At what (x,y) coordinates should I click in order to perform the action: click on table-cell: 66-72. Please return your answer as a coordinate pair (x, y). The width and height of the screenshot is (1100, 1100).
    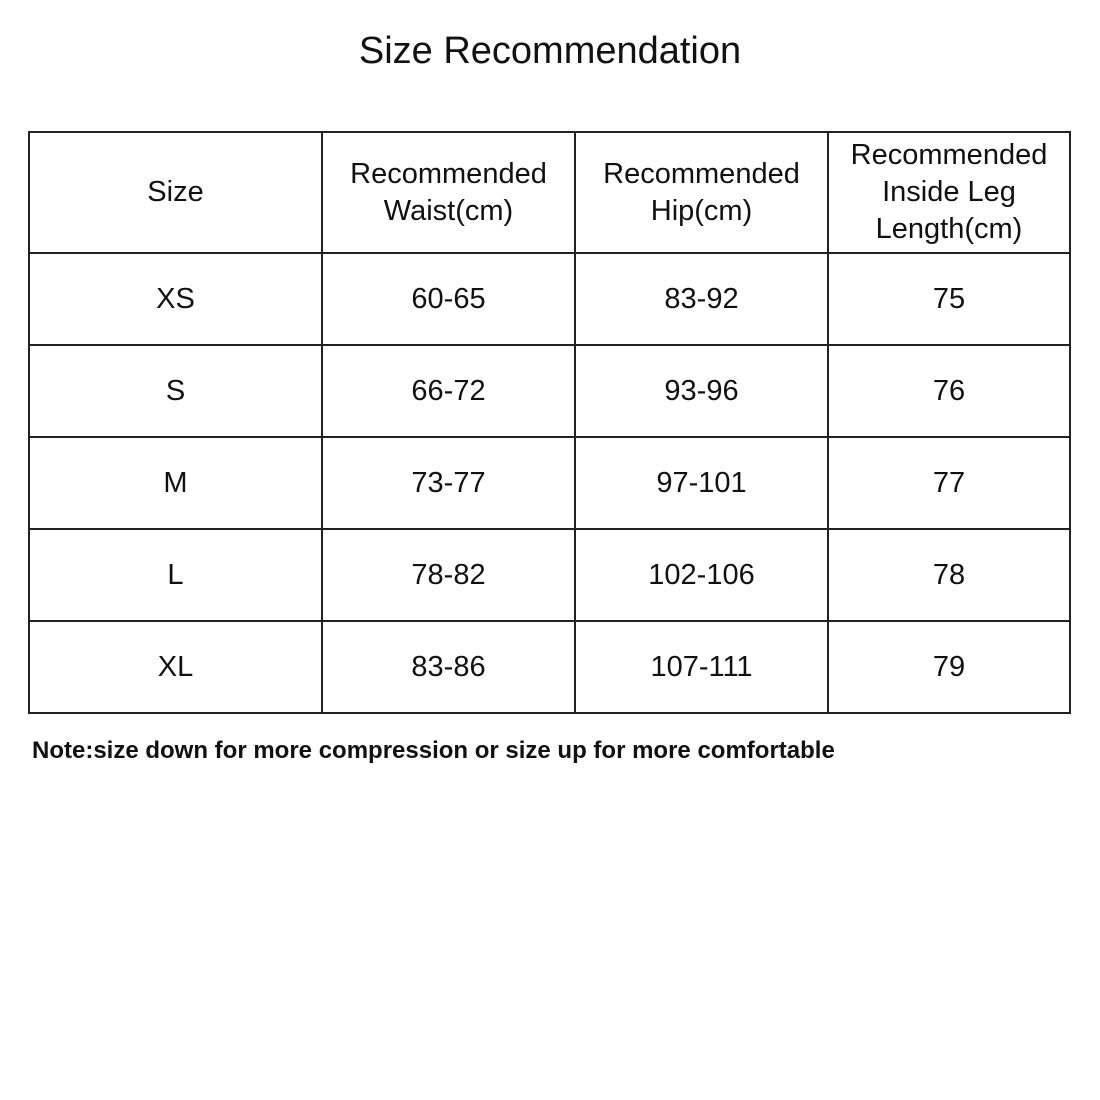
    Looking at the image, I should click on (448, 391).